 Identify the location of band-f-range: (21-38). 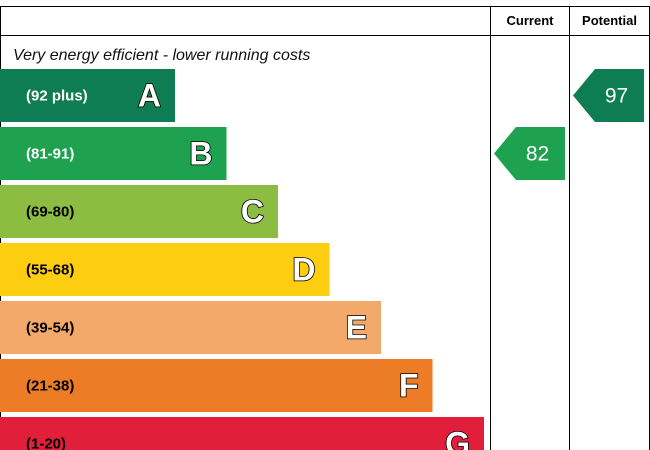
(50, 386).